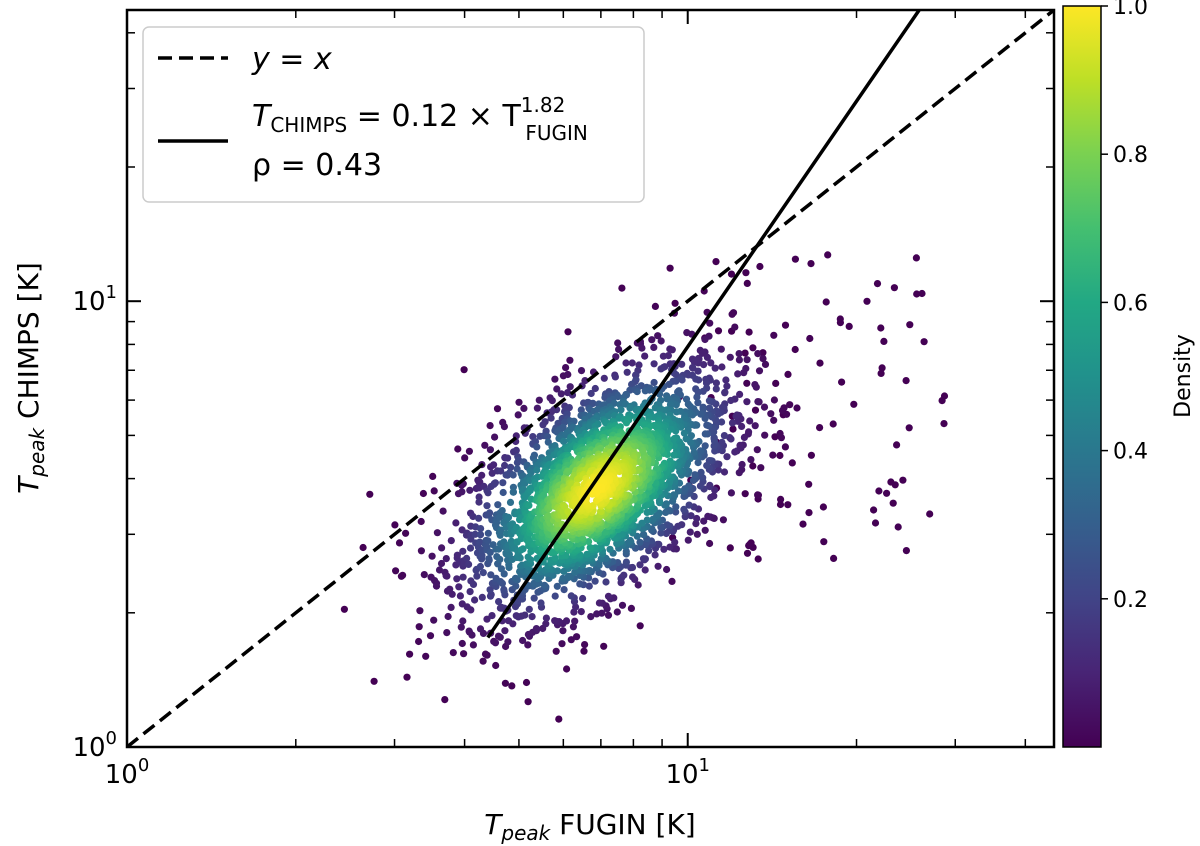 The width and height of the screenshot is (1200, 846). I want to click on x-tick-label: 100, so click(127, 772).